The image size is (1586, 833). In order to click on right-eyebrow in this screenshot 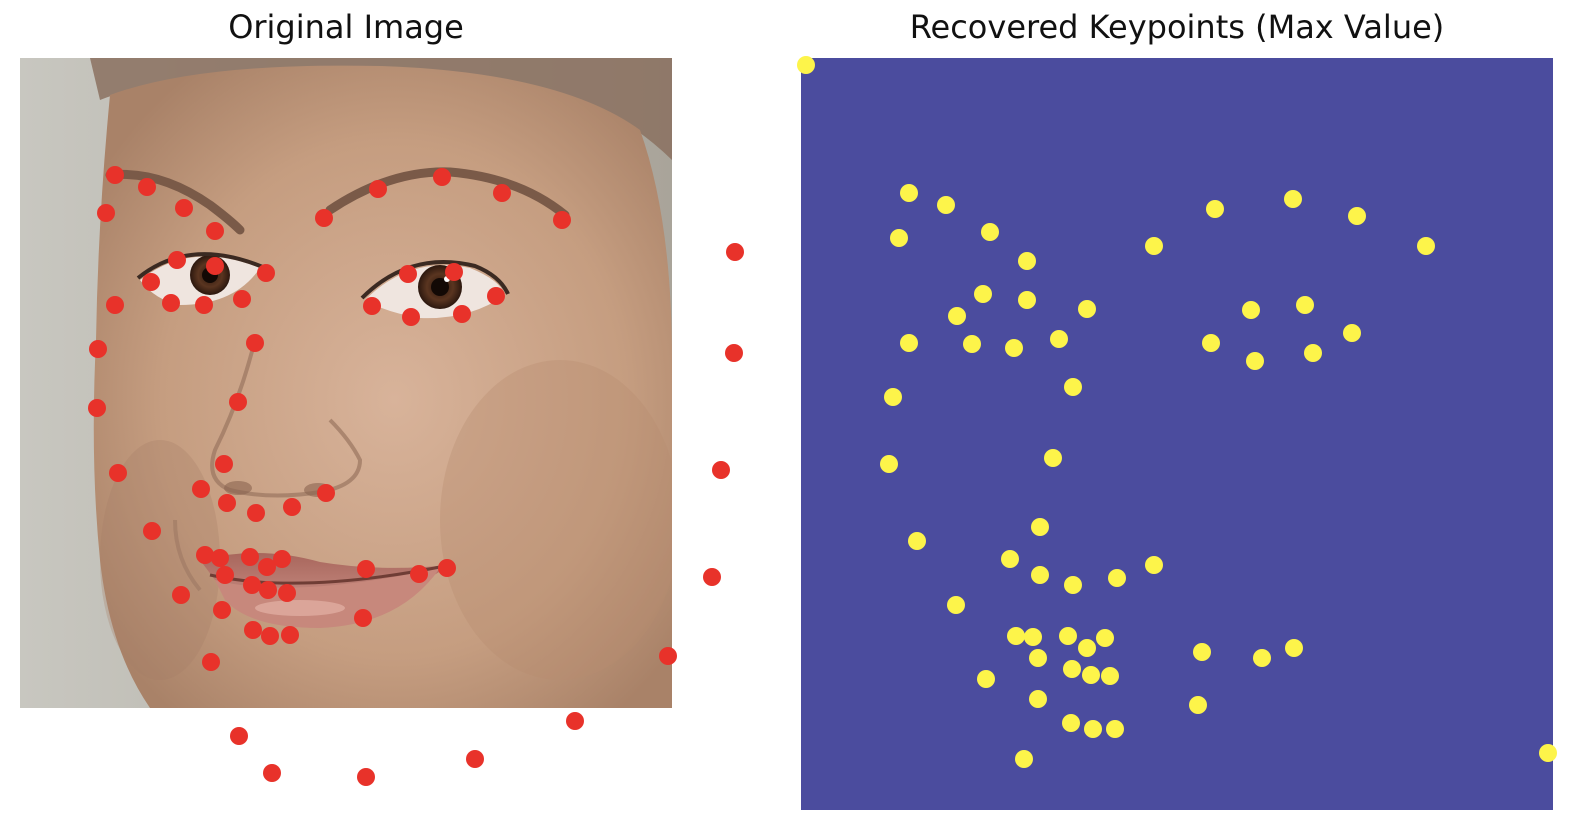, I will do `click(447, 193)`.